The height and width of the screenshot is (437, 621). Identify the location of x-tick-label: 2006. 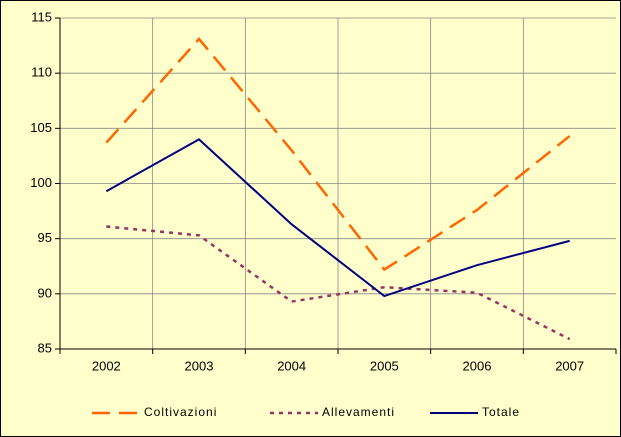
(477, 365).